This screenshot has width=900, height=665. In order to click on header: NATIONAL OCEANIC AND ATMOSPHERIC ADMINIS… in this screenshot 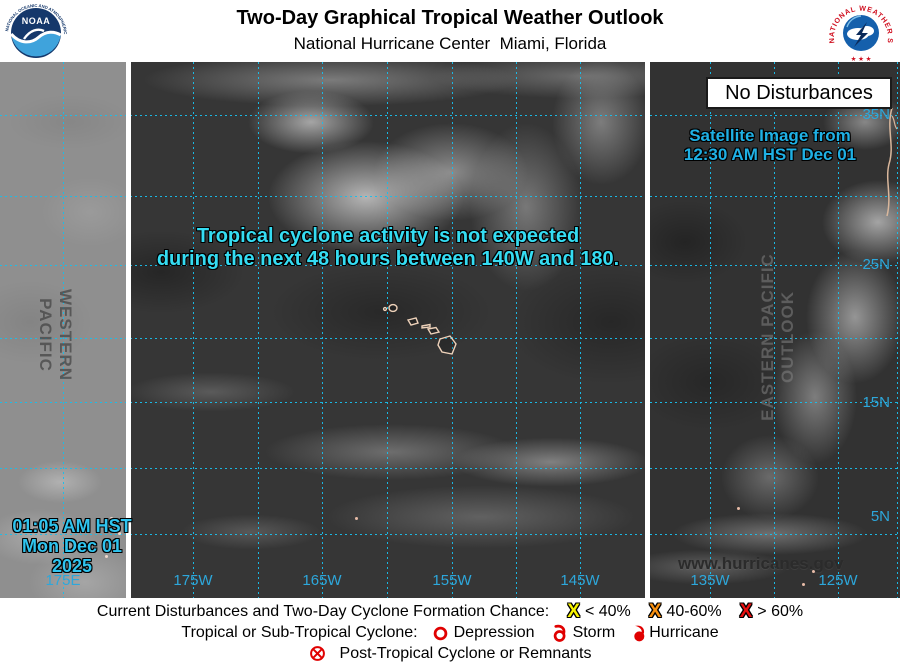, I will do `click(450, 33)`.